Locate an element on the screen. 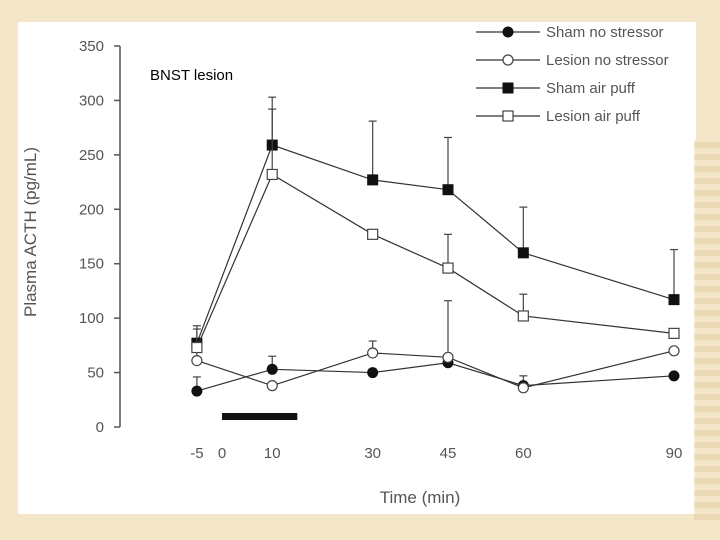 The width and height of the screenshot is (720, 540). y-tick-label: 300 is located at coordinates (91, 100).